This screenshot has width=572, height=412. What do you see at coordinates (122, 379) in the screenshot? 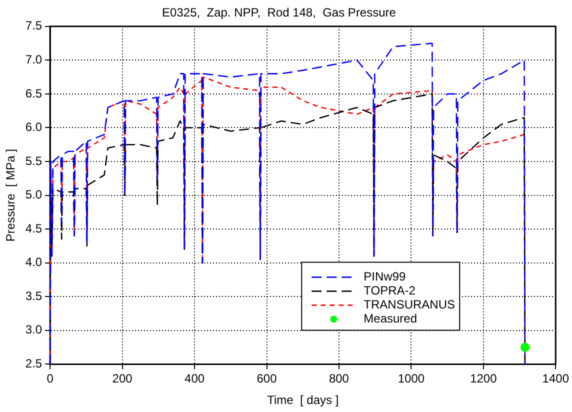
I see `x-tick-label: 200` at bounding box center [122, 379].